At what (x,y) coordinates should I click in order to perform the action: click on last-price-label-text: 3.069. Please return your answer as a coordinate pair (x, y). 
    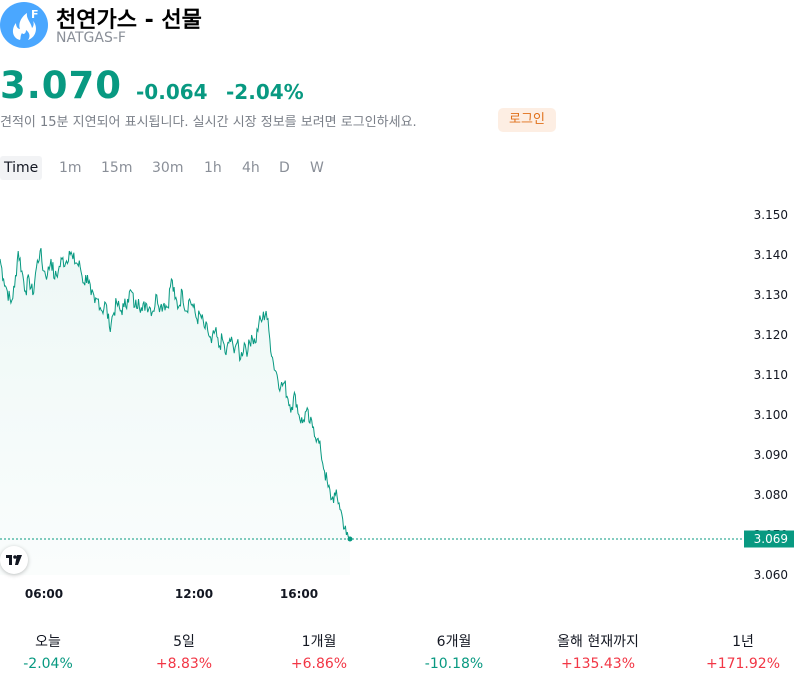
    Looking at the image, I should click on (771, 539).